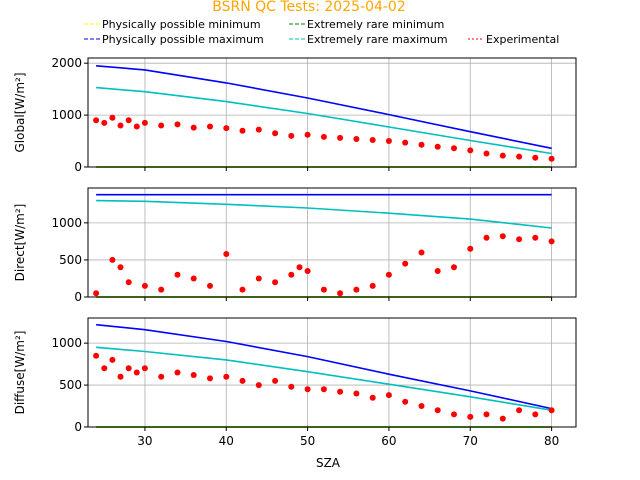  What do you see at coordinates (377, 39) in the screenshot?
I see `legend-label: Extremely rare maximum` at bounding box center [377, 39].